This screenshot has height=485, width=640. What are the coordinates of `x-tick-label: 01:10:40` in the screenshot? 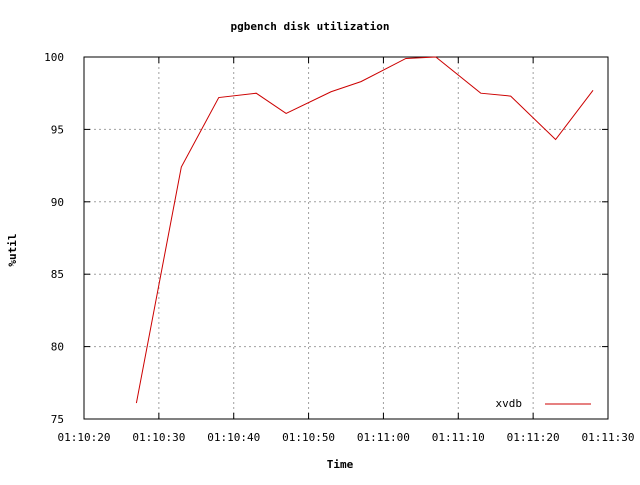 It's located at (233, 437).